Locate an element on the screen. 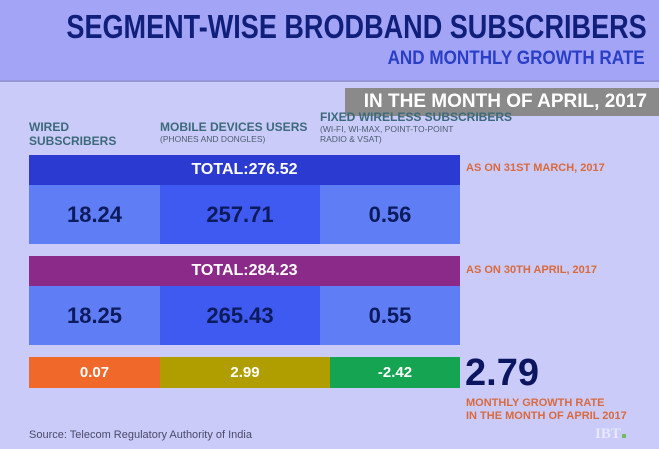 This screenshot has height=449, width=659. growth-row: 0.07 2.99 -2.42 is located at coordinates (244, 372).